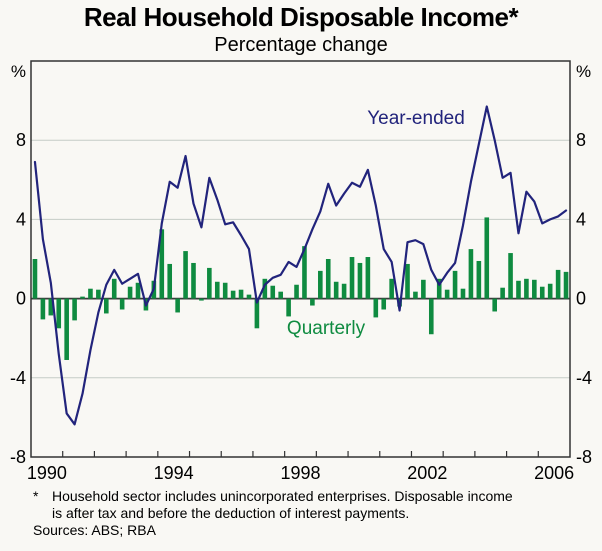  Describe the element at coordinates (584, 457) in the screenshot. I see `y-tick-label-right: -8` at that location.